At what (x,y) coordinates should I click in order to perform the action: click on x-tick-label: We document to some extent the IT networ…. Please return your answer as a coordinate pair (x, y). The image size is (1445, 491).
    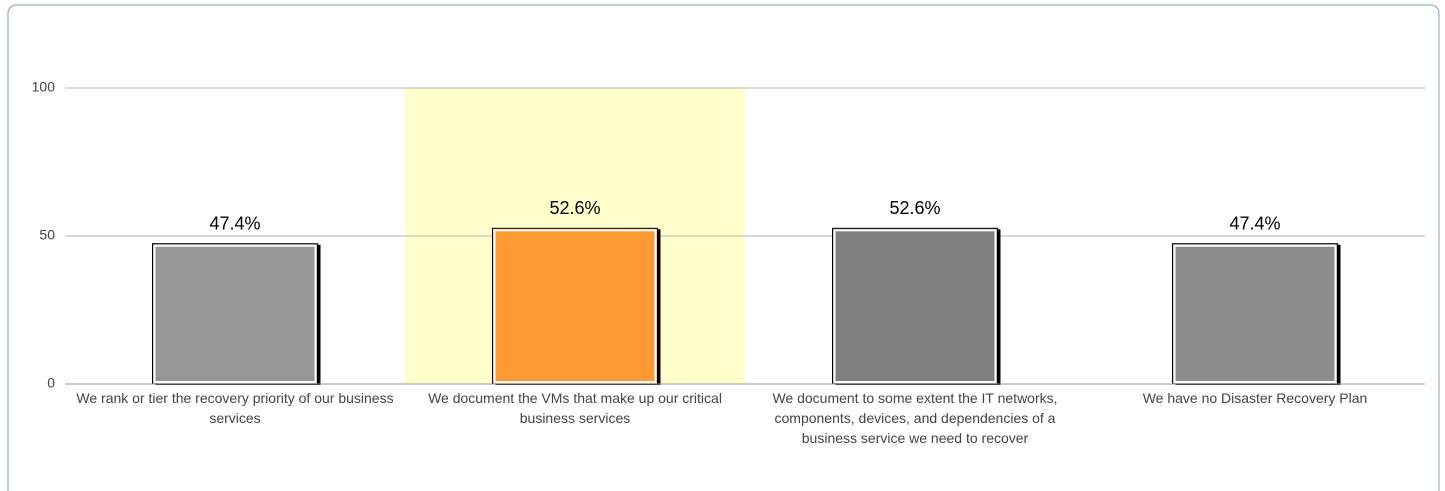
    Looking at the image, I should click on (915, 418).